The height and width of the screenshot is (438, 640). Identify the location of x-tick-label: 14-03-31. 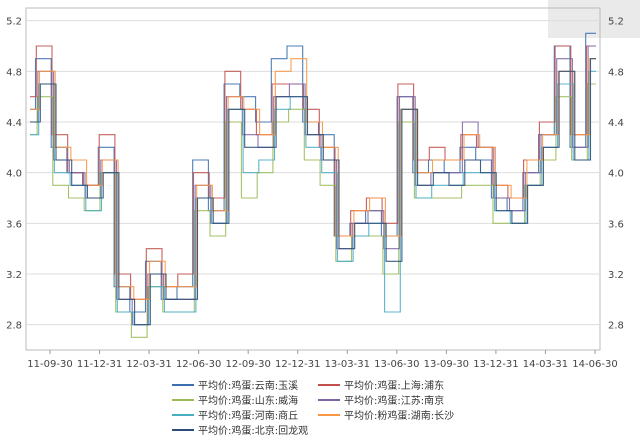
(545, 364).